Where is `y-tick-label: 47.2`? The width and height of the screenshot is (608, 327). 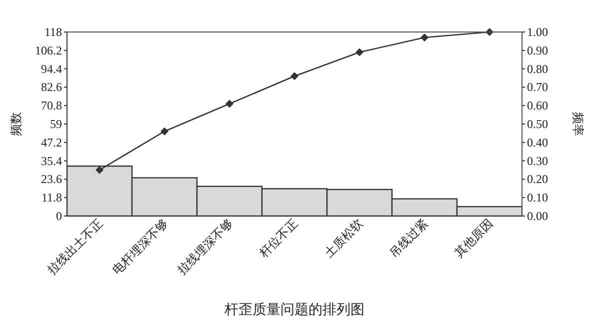
y-tick-label: 47.2 is located at coordinates (51, 142).